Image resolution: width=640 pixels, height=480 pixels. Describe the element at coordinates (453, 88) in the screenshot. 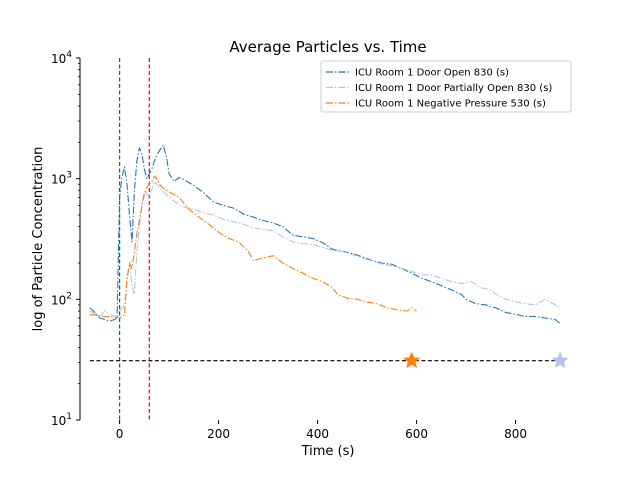

I see `legend-label-1: ICU Room 1 Door Partially Open 830 (s)` at that location.